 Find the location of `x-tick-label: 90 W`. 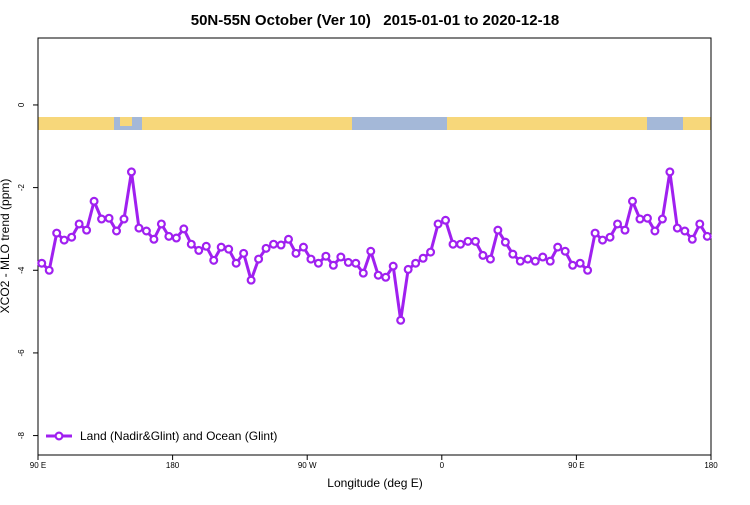

x-tick-label: 90 W is located at coordinates (307, 465).